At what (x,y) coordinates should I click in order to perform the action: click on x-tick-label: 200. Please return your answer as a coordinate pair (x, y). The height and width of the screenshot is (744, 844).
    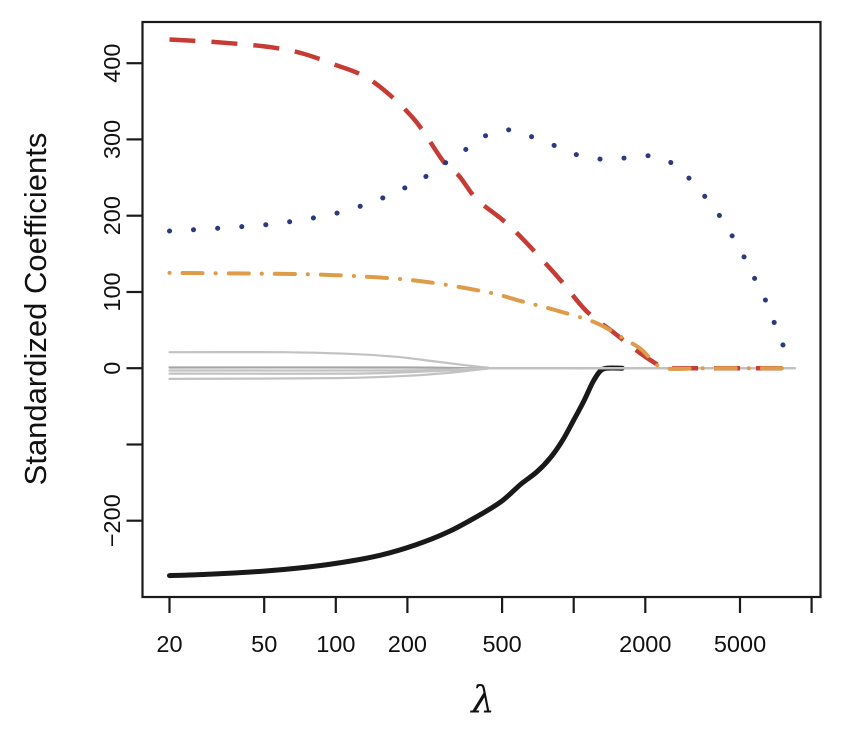
    Looking at the image, I should click on (407, 644).